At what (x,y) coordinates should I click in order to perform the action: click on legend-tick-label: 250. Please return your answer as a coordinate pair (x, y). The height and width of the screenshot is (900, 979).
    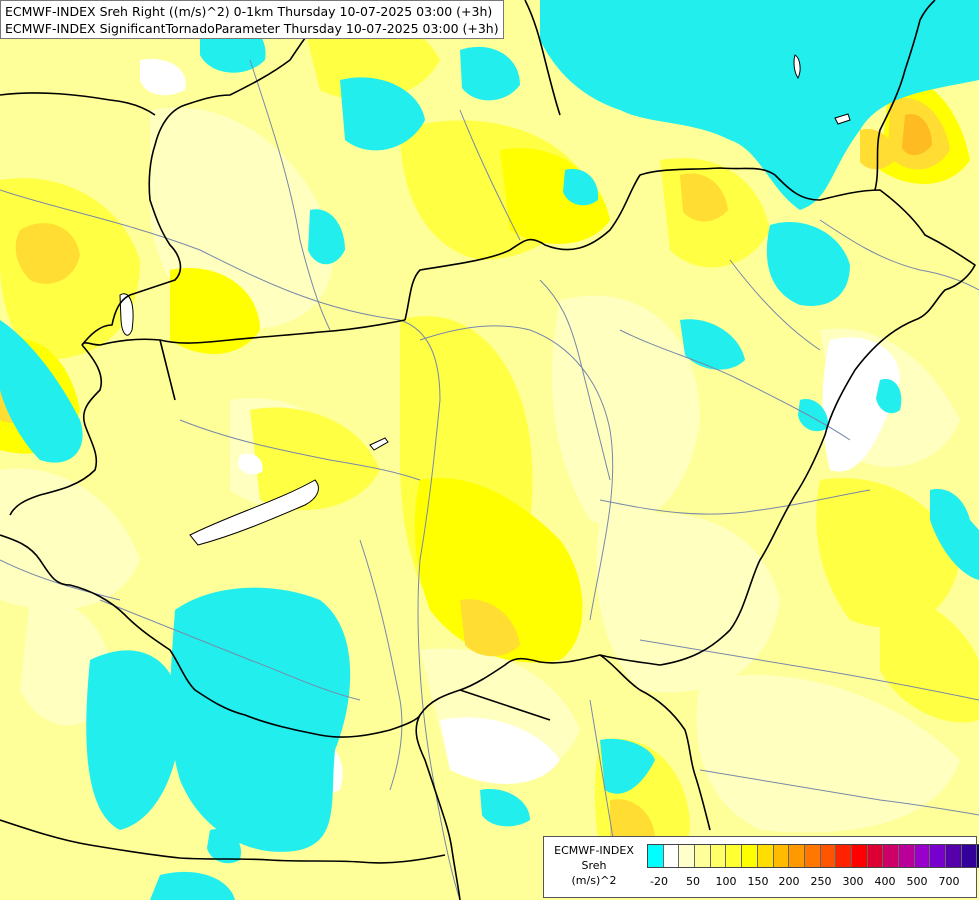
    Looking at the image, I should click on (821, 881).